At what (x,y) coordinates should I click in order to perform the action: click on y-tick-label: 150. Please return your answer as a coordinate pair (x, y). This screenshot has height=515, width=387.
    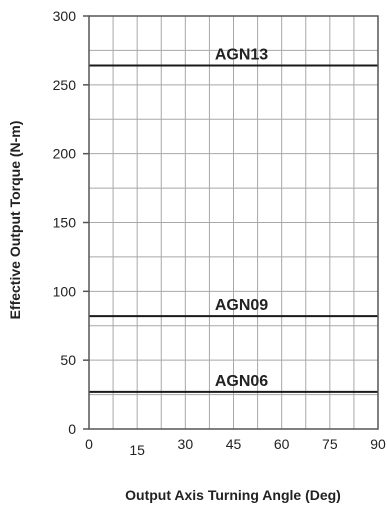
    Looking at the image, I should click on (65, 223).